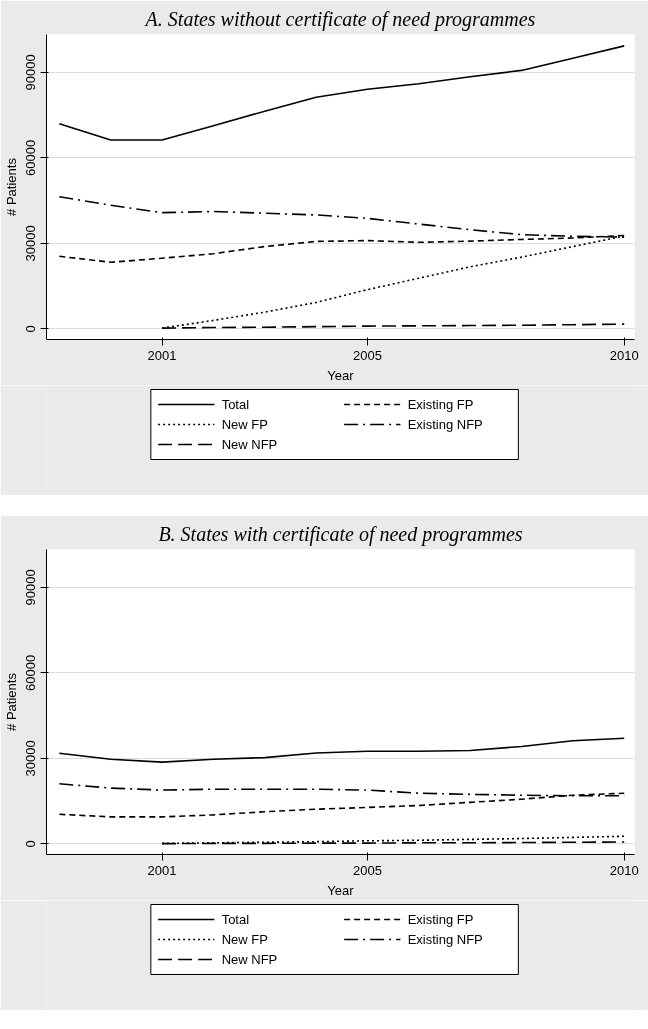 The width and height of the screenshot is (648, 1029). Describe the element at coordinates (340, 534) in the screenshot. I see `chart-title: B. States with certificate of need programmes` at that location.